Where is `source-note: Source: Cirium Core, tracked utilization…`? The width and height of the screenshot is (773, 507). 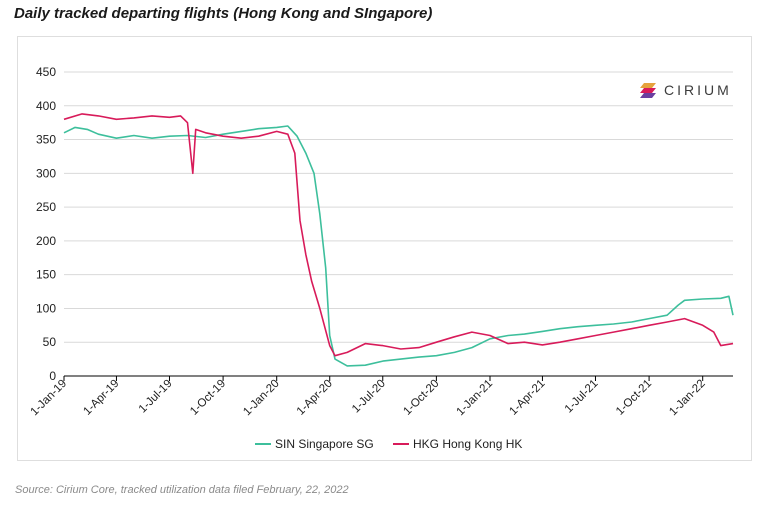 source-note: Source: Cirium Core, tracked utilization… is located at coordinates (182, 490).